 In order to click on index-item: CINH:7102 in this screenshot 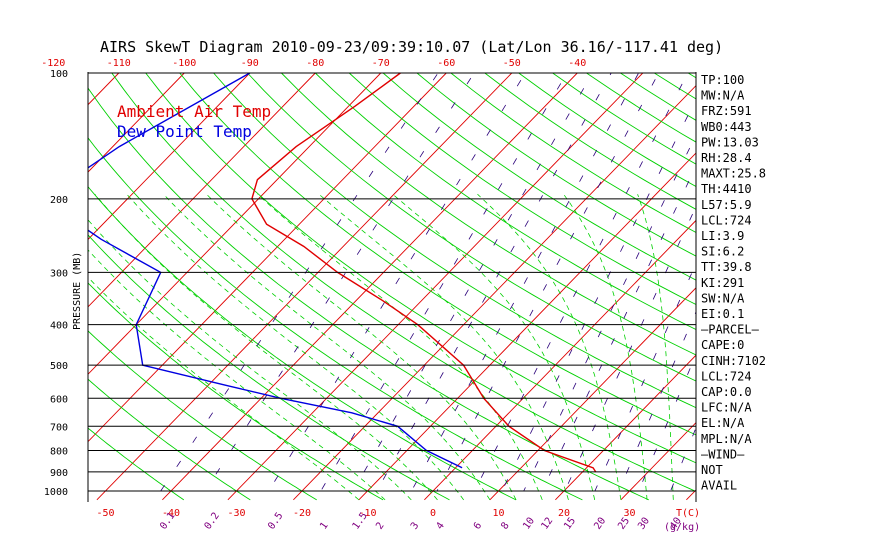, I will do `click(733, 361)`.